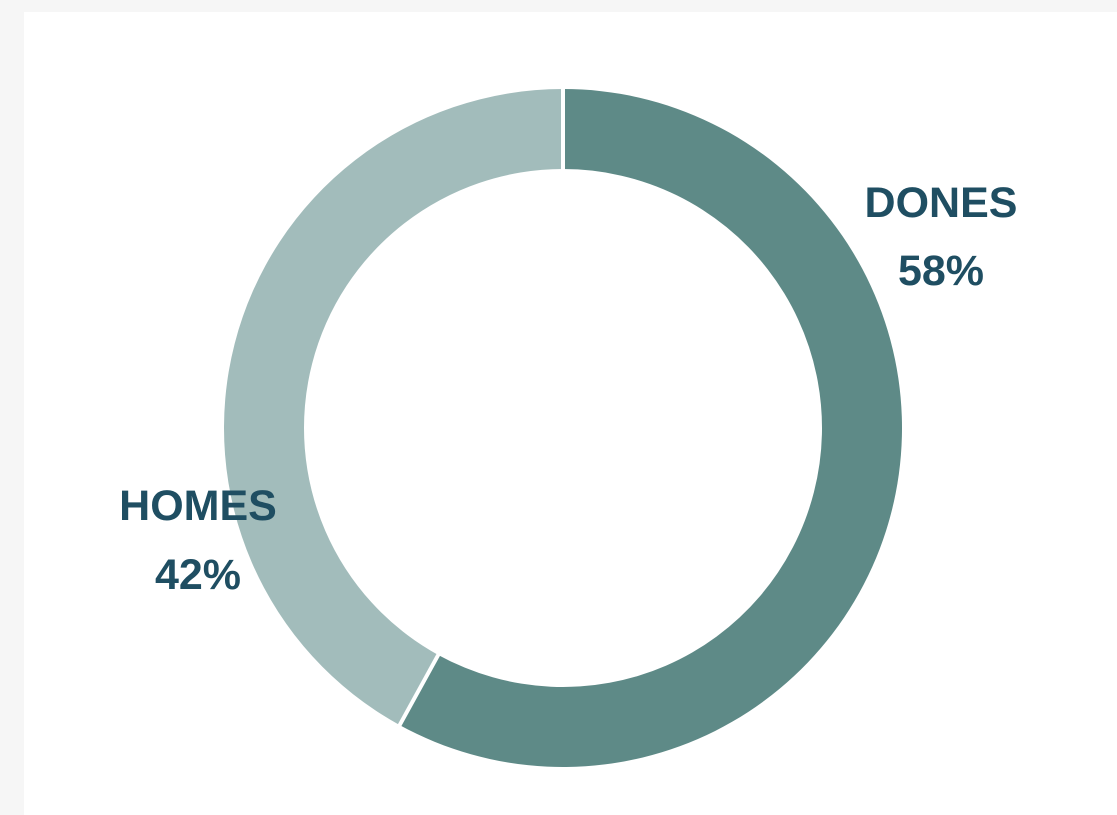 The image size is (1117, 815). What do you see at coordinates (941, 271) in the screenshot?
I see `segment-label-dones-value: 58%` at bounding box center [941, 271].